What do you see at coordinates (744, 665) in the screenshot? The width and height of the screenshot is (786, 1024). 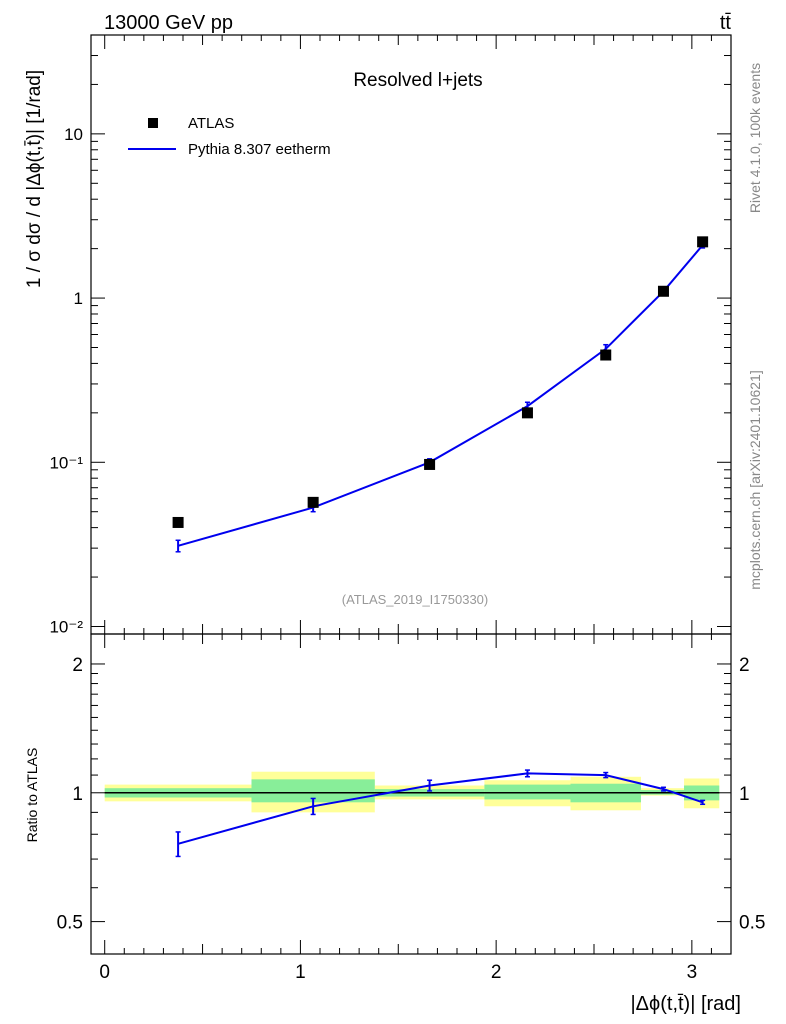 I see `ratio-y-tick-label-right: 2` at bounding box center [744, 665].